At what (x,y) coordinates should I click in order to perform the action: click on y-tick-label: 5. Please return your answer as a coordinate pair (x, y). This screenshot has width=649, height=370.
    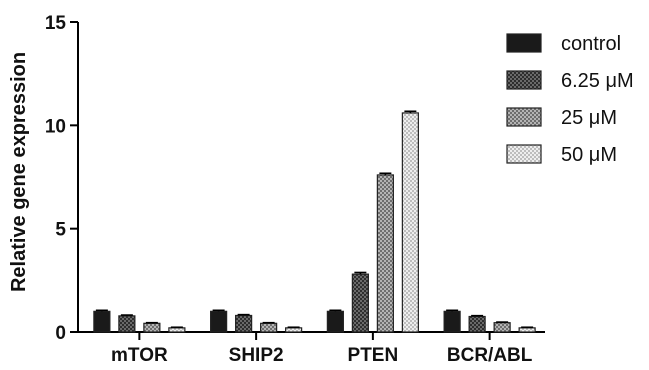
    Looking at the image, I should click on (60, 230).